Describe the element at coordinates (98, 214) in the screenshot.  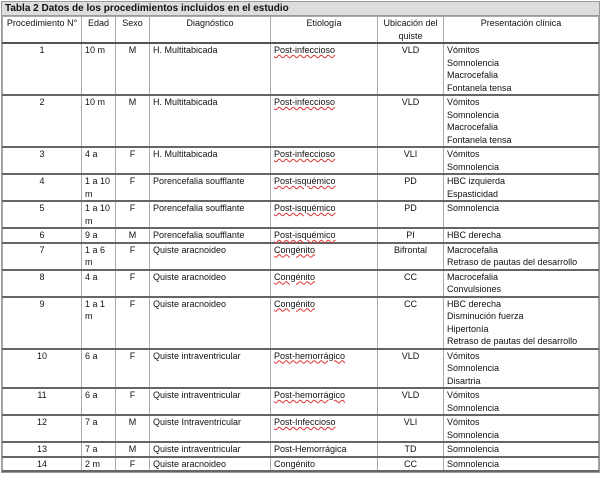
I see `age-text: 1 a 10 m` at that location.